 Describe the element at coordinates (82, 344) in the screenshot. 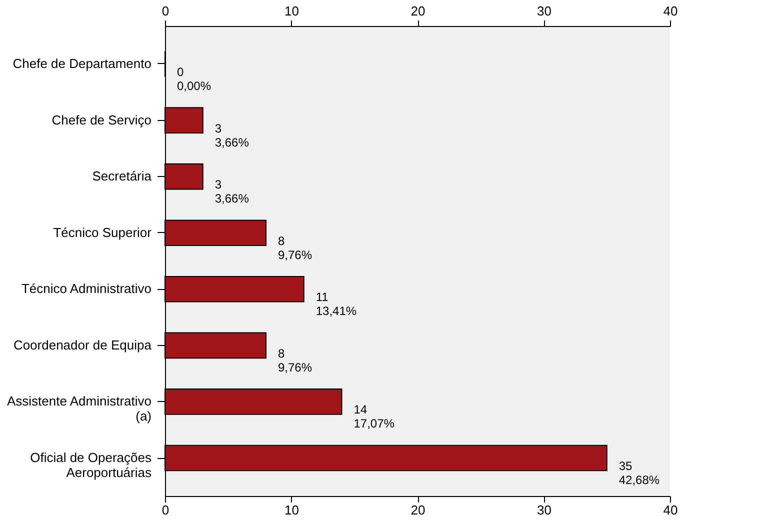

I see `y-tick-label: Coordenador de Equipa` at that location.